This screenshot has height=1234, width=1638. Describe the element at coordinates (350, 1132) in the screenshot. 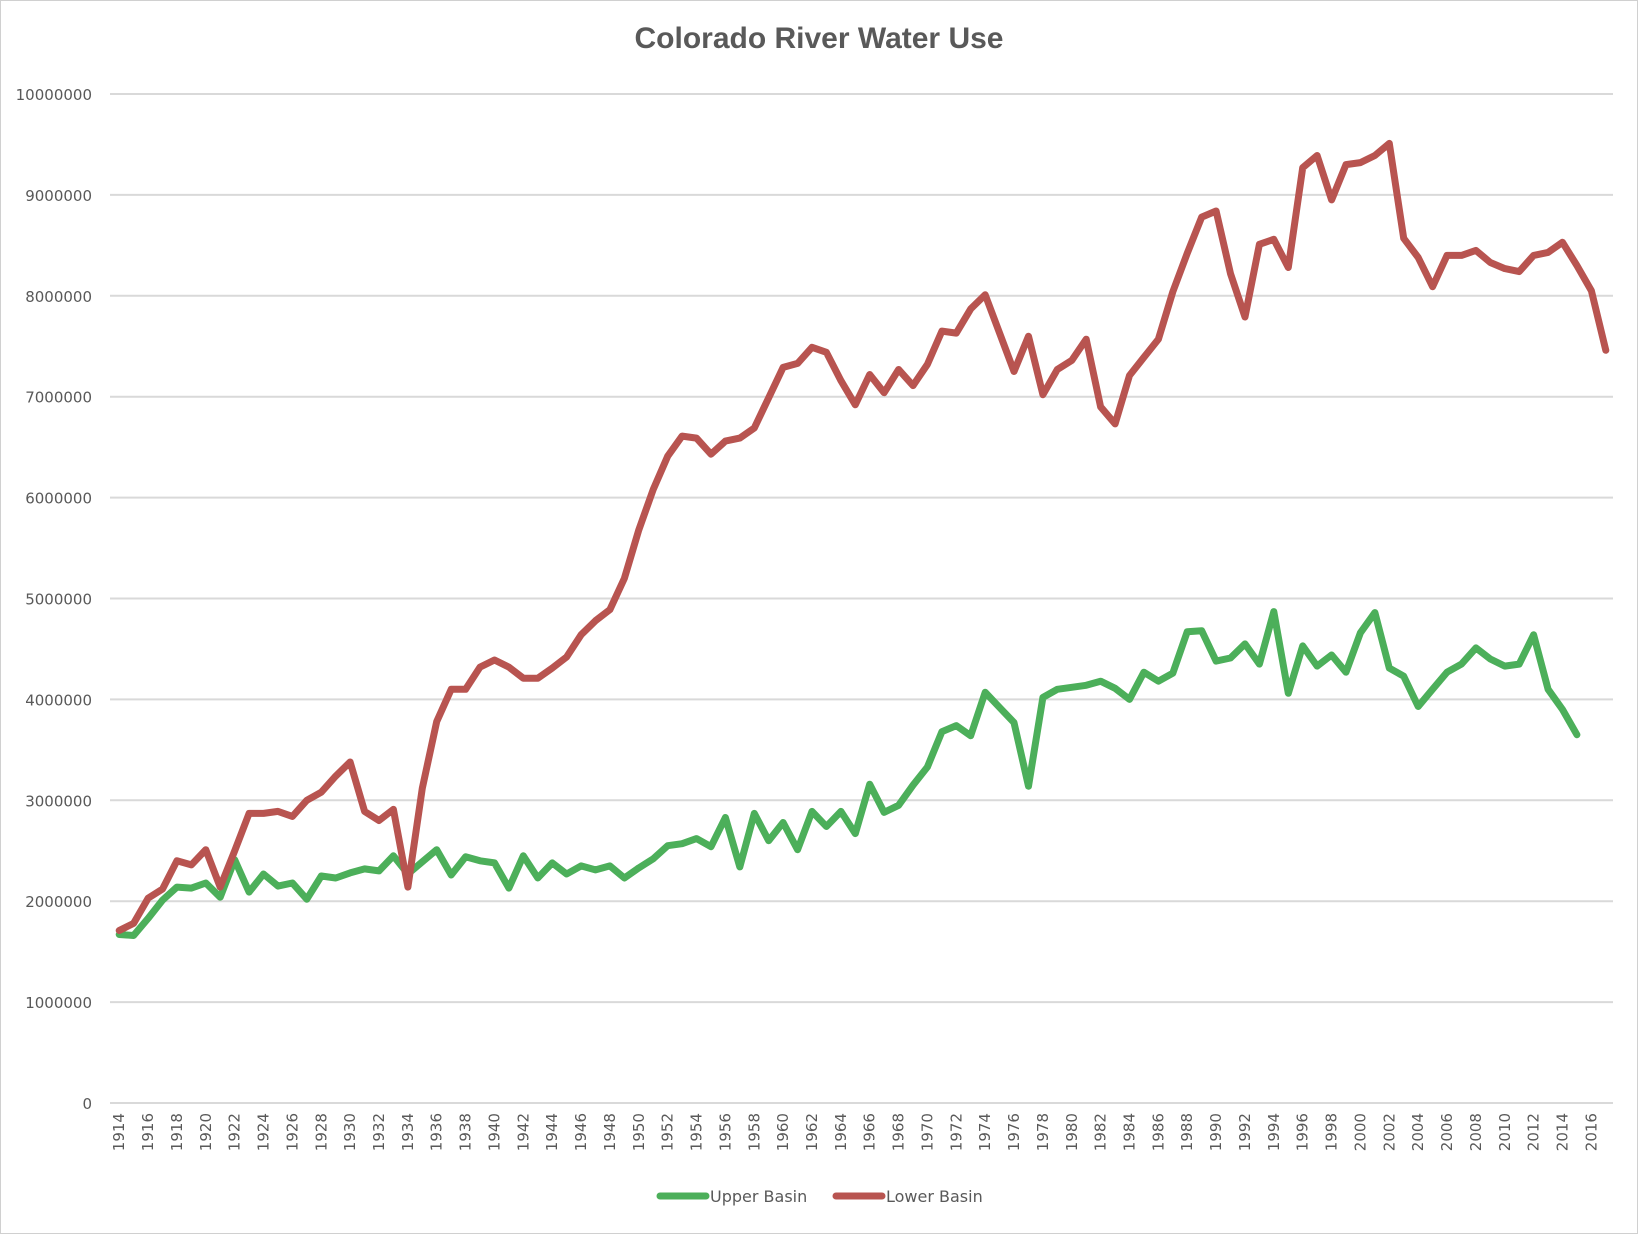

I see `x-tick-label: 1930` at that location.